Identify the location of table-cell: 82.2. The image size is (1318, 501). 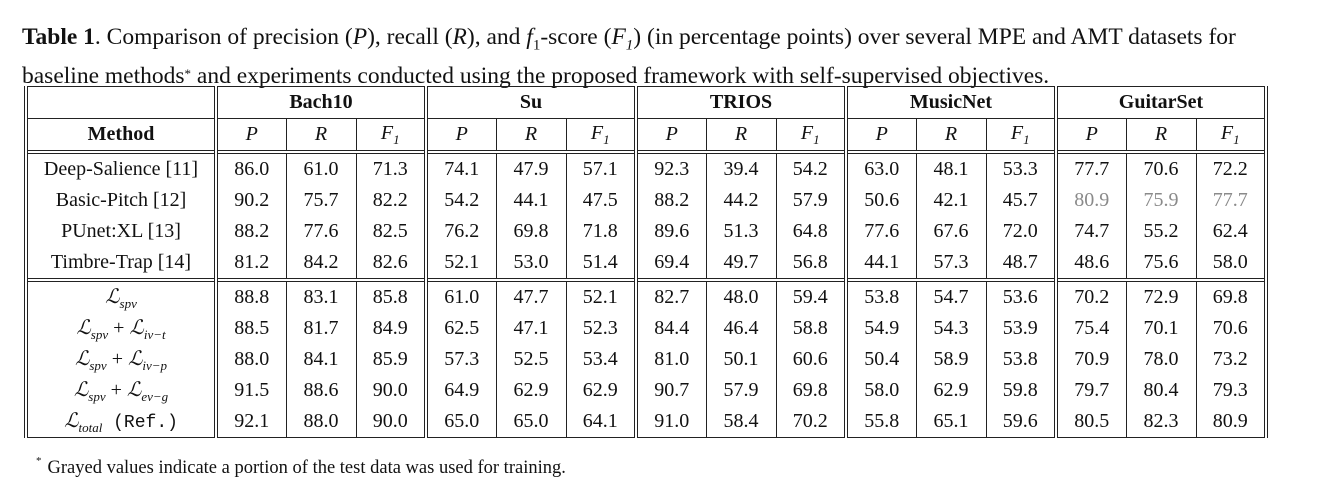
(391, 200).